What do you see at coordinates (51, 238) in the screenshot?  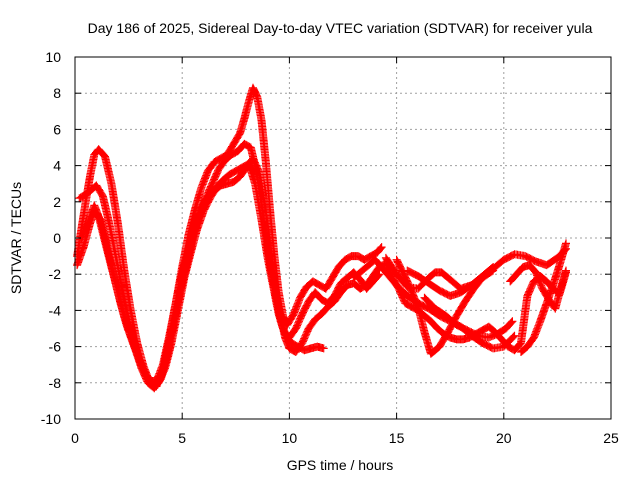 I see `y-tick-labels: -10 -8 -6 -4 -2 0 2 4 6 8 10` at bounding box center [51, 238].